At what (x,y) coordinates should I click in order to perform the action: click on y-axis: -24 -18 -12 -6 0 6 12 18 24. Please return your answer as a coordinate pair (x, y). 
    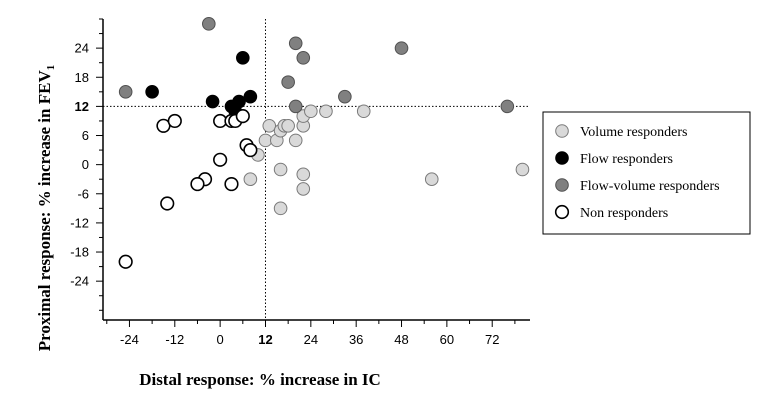
    Looking at the image, I should click on (86, 164).